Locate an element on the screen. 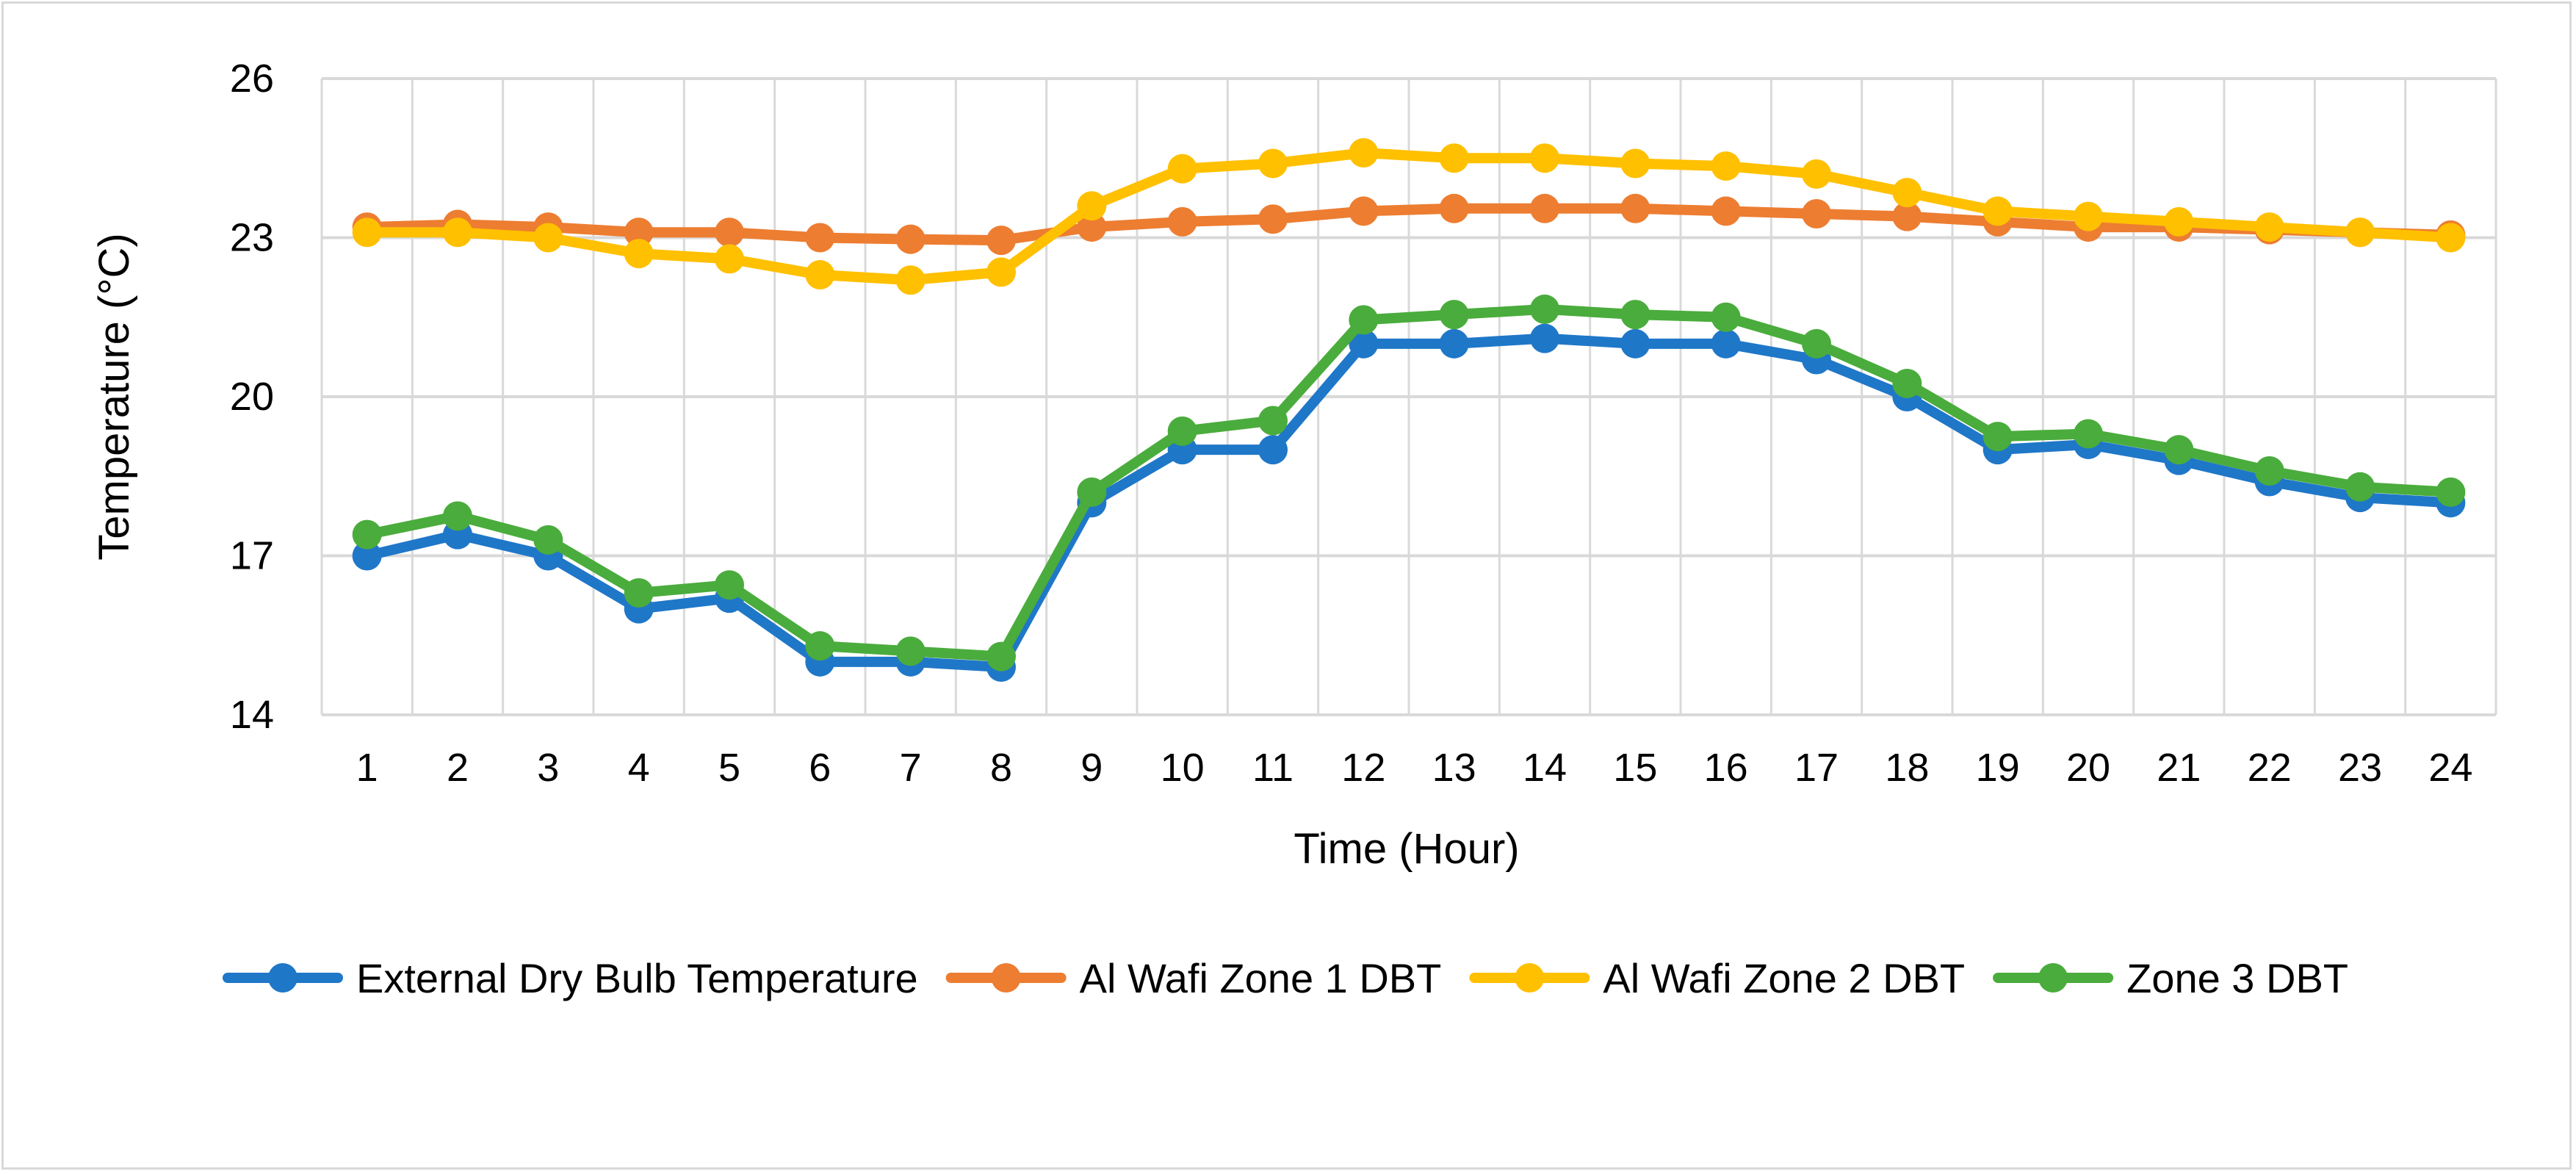  x-tick-label: 1 is located at coordinates (367, 768).